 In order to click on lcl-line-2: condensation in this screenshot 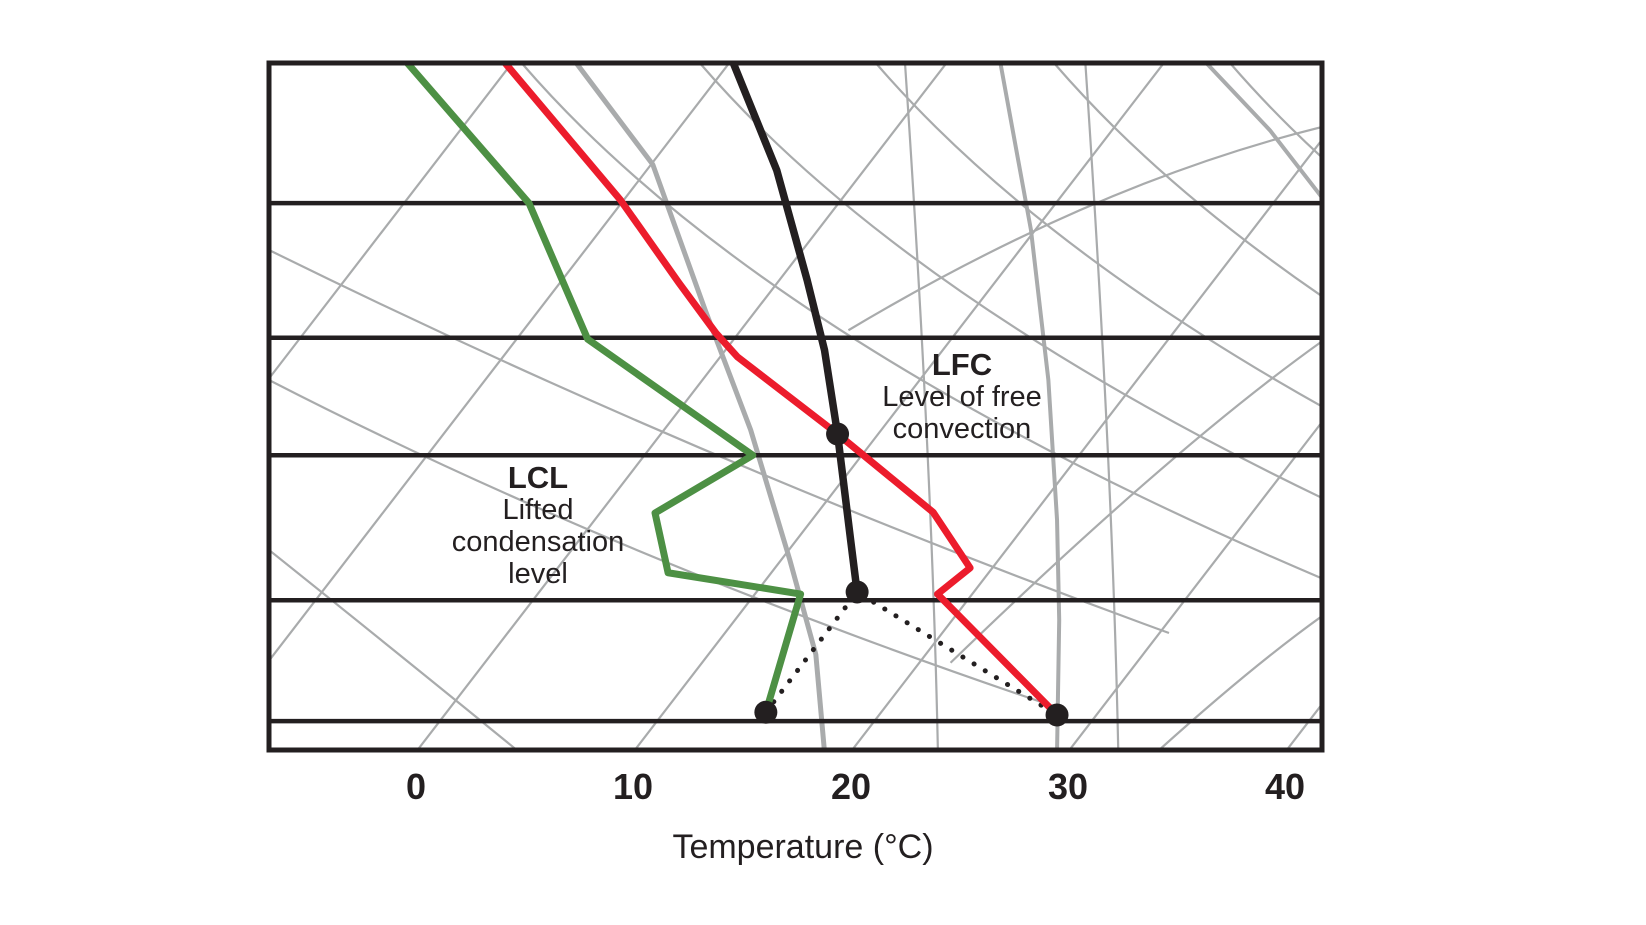, I will do `click(538, 542)`.